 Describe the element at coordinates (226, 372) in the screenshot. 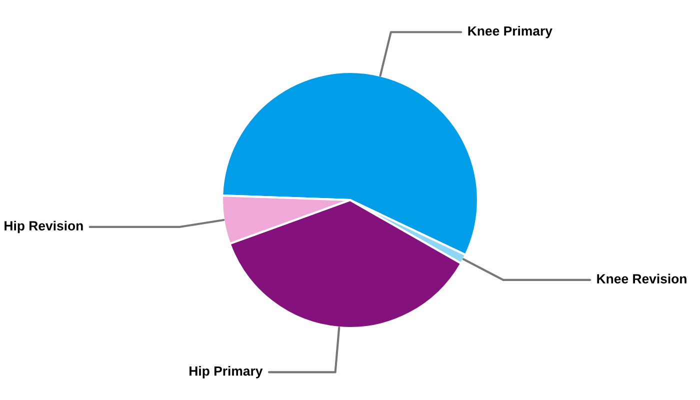

I see `slice-label: Hip Primary` at that location.